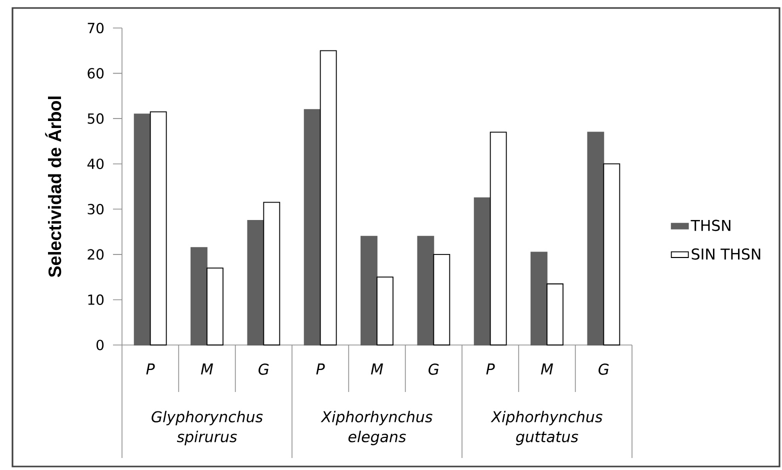 This screenshot has height=470, width=782. I want to click on text: Glyphorynchus spirurus, so click(207, 428).